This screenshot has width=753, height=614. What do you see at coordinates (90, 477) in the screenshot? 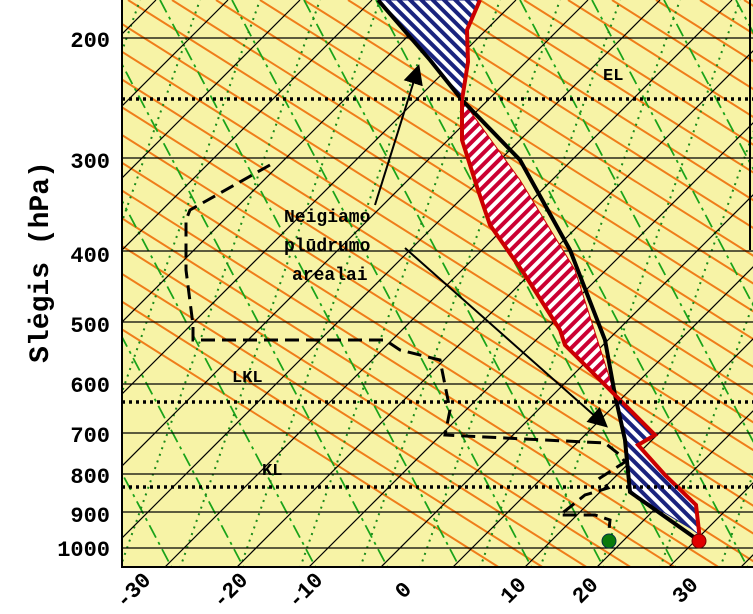
I see `y-tick: 800` at bounding box center [90, 477].